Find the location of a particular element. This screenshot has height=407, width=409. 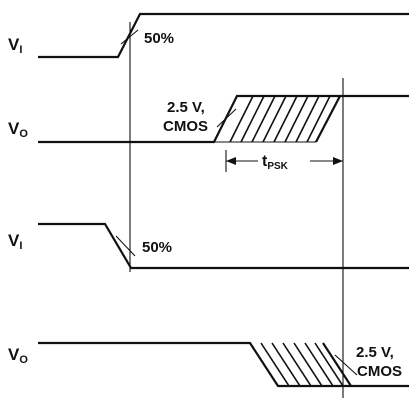

level-label-top-line1: 2.5 V, is located at coordinates (186, 107).